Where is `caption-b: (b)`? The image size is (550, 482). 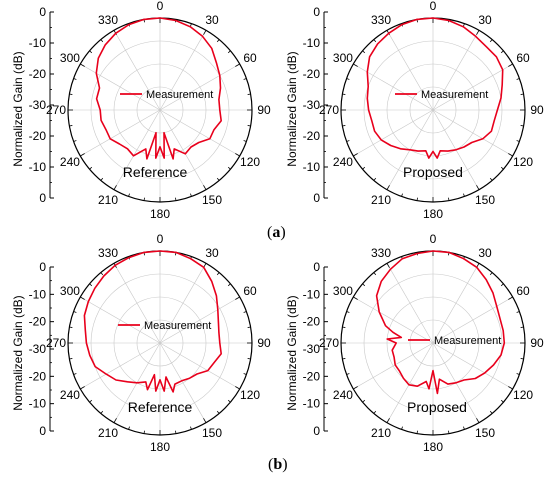 caption-b: (b) is located at coordinates (278, 464).